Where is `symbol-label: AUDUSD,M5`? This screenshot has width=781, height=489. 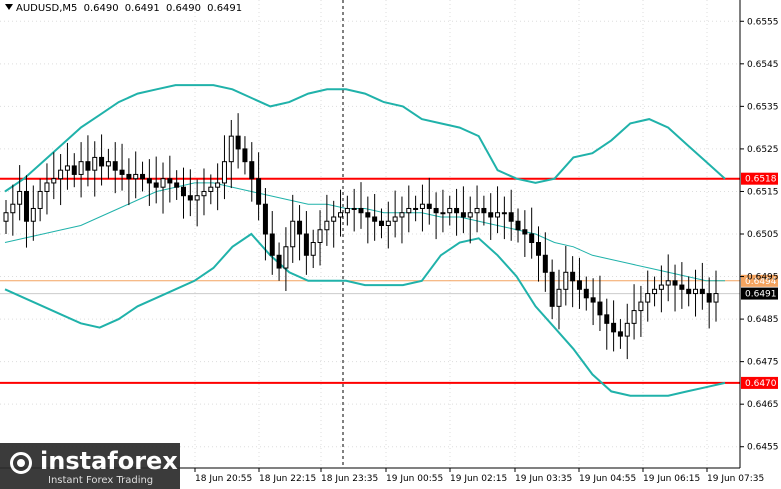 symbol-label: AUDUSD,M5 is located at coordinates (47, 8).